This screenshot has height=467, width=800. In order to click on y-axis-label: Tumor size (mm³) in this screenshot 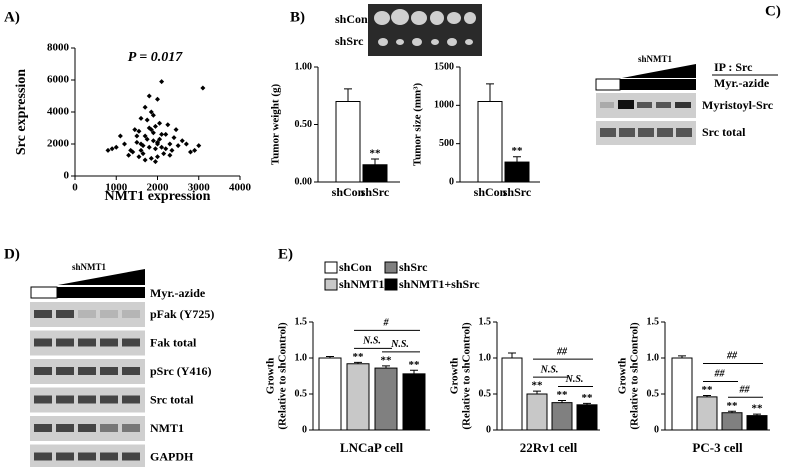, I will do `click(418, 124)`.